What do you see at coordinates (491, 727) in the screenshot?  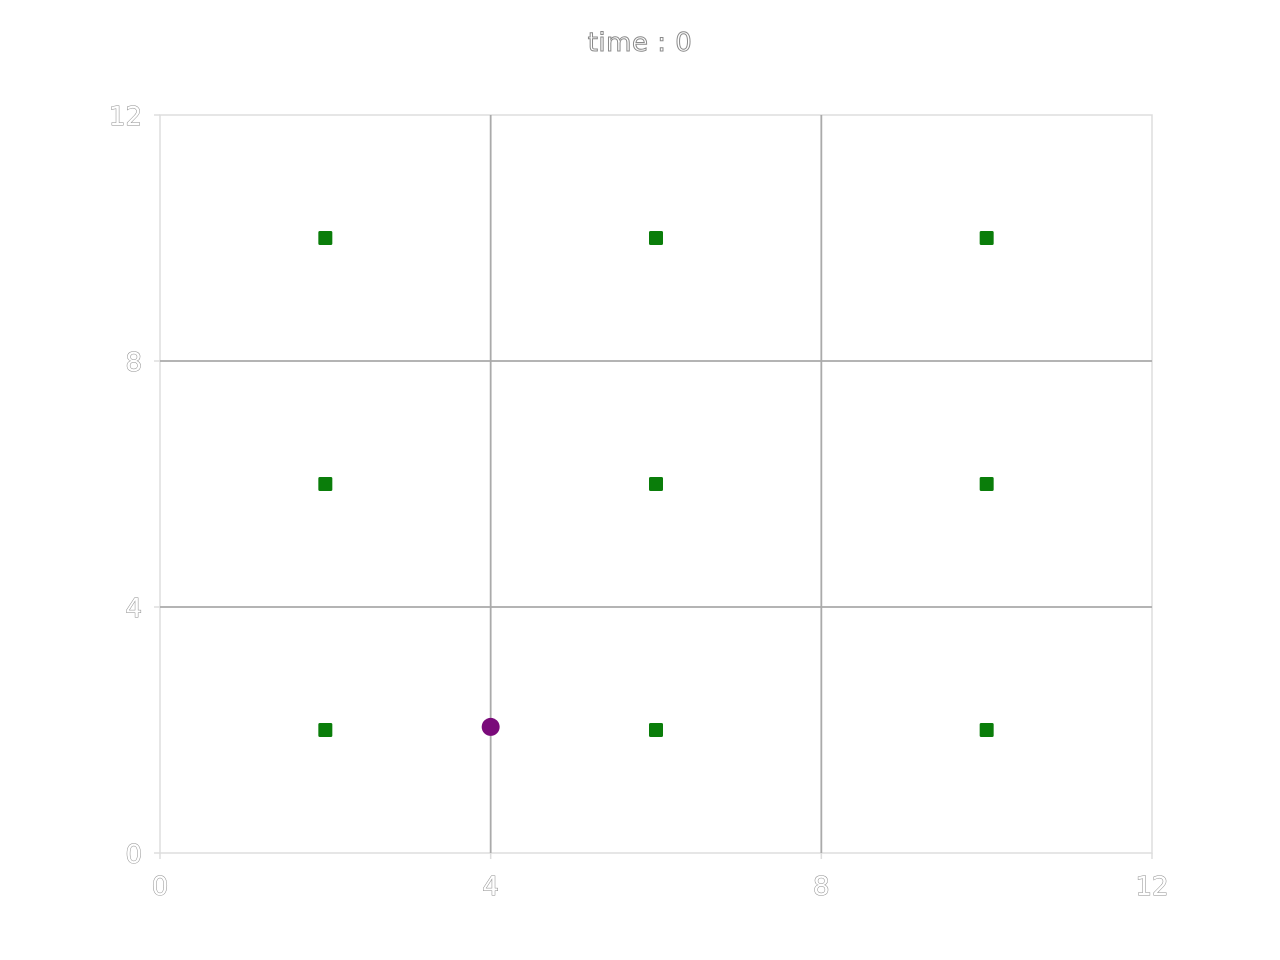 I see `data-point-circle` at bounding box center [491, 727].